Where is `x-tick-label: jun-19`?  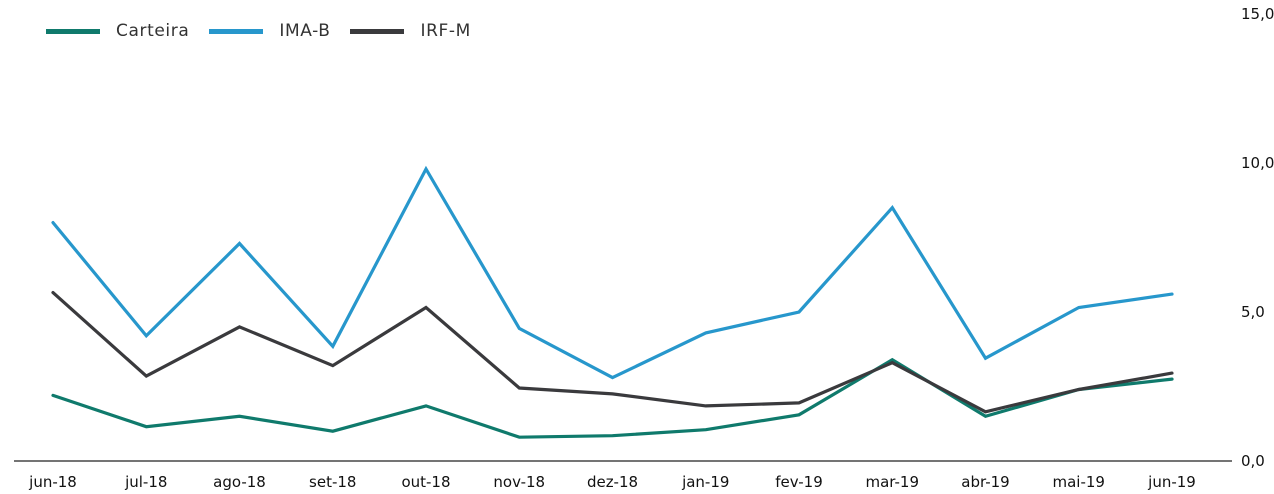 x-tick-label: jun-19 is located at coordinates (1171, 482).